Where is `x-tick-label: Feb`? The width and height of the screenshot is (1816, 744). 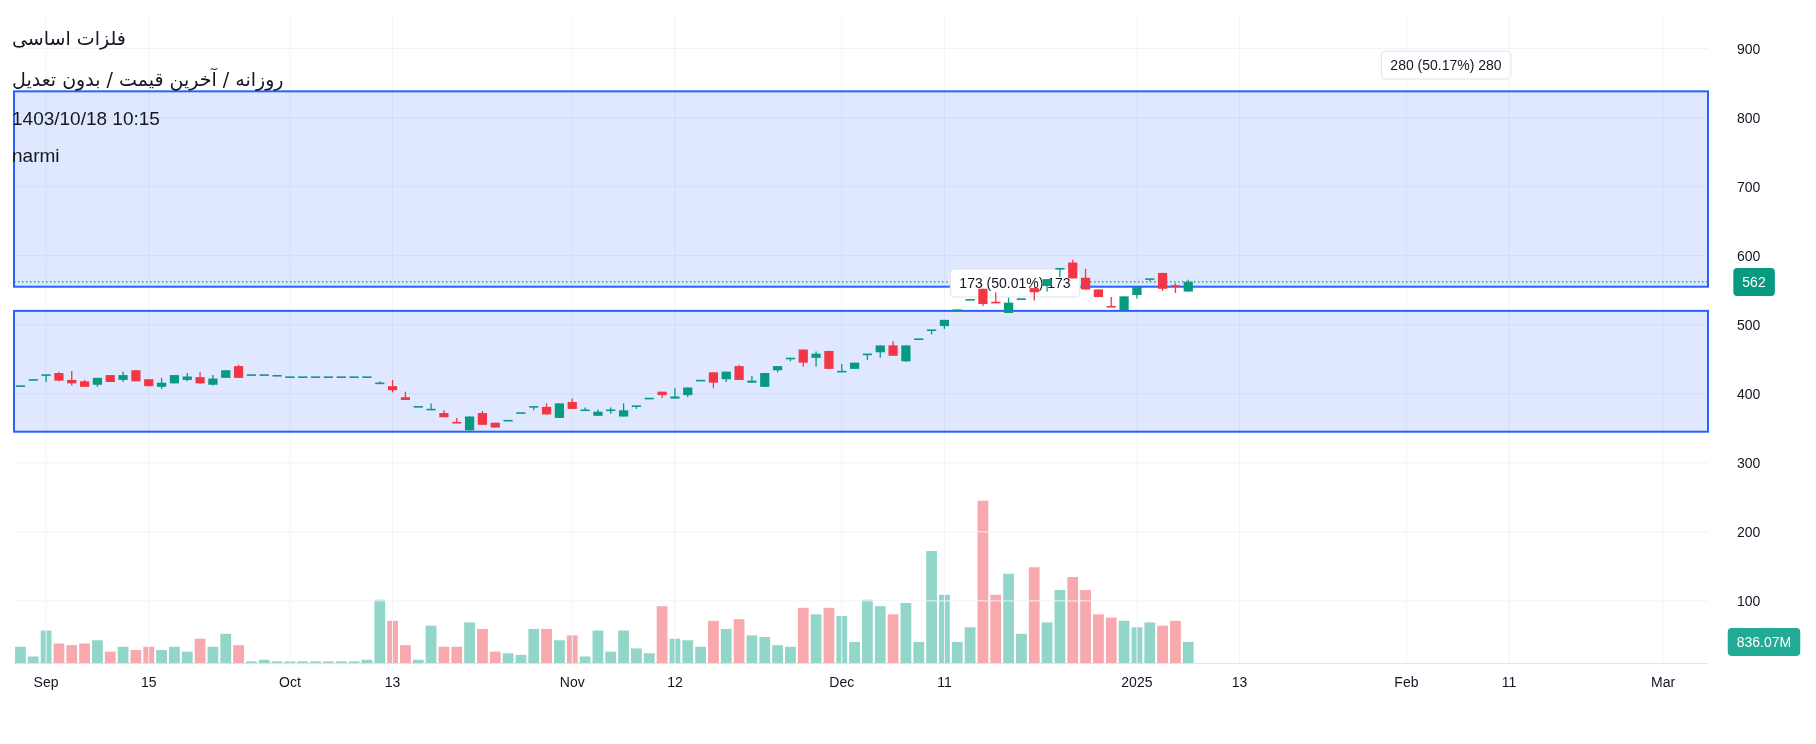 x-tick-label: Feb is located at coordinates (1406, 682).